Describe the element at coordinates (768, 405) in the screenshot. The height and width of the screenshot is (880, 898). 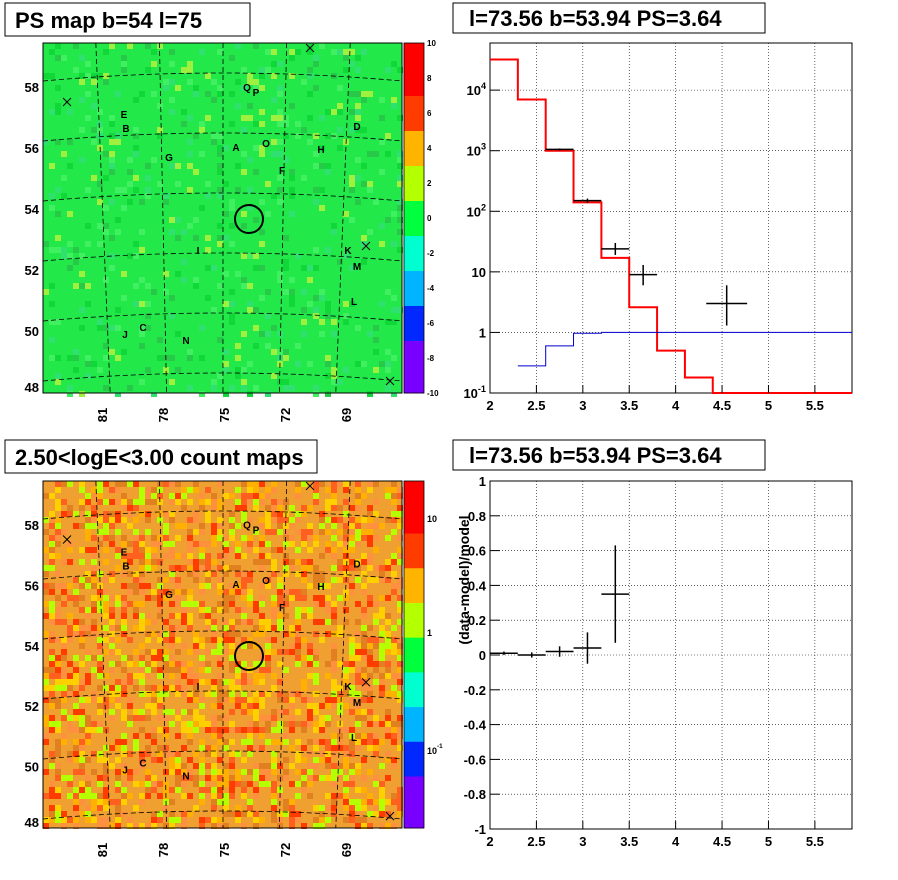
I see `x-tick-label: 5` at that location.